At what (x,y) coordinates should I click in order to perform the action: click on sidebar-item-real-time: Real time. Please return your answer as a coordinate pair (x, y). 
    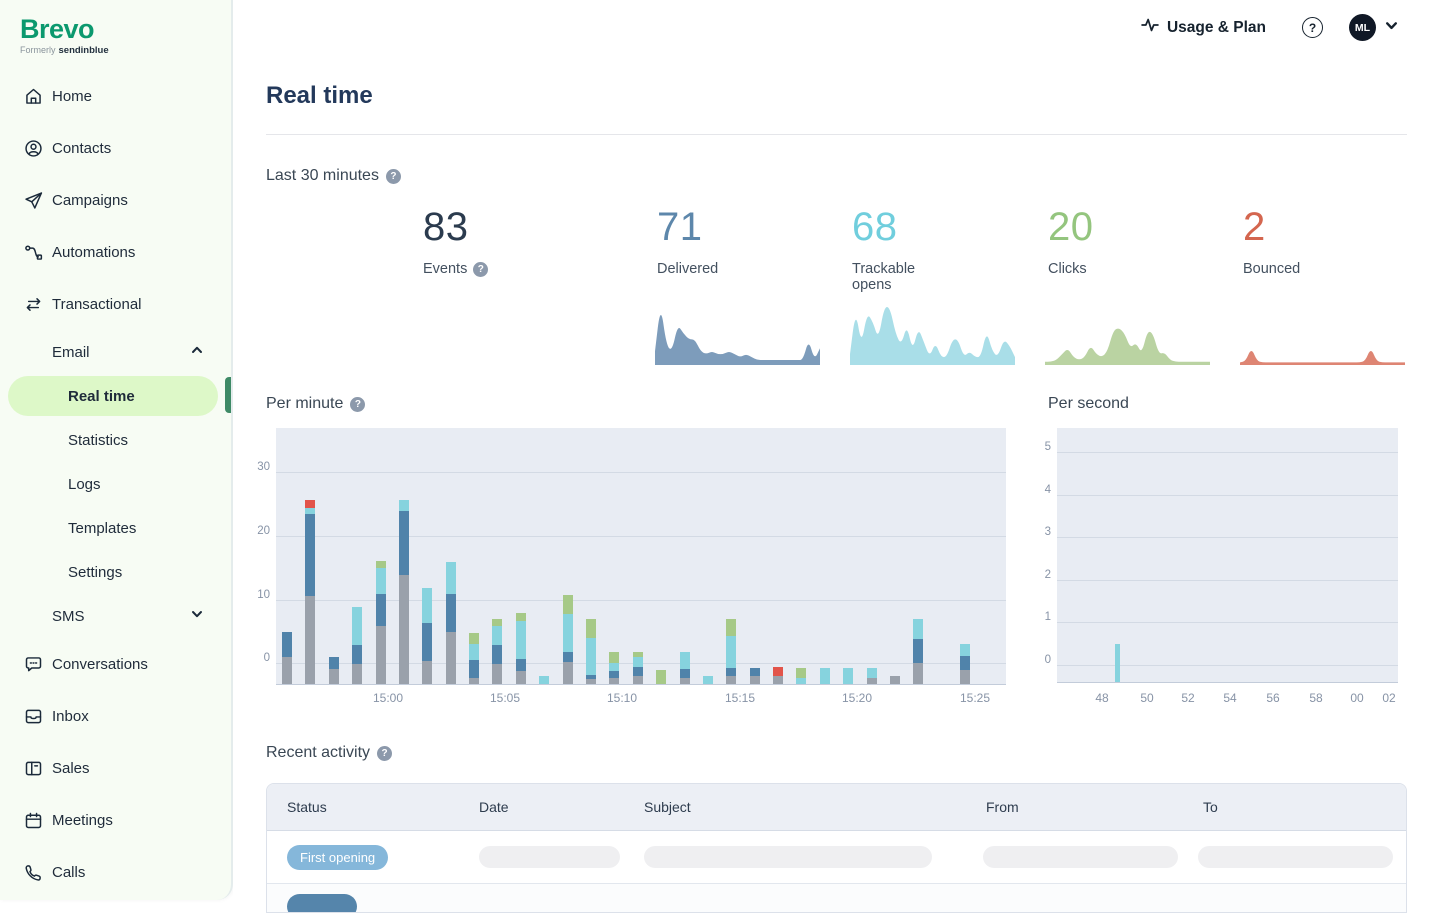
    Looking at the image, I should click on (115, 396).